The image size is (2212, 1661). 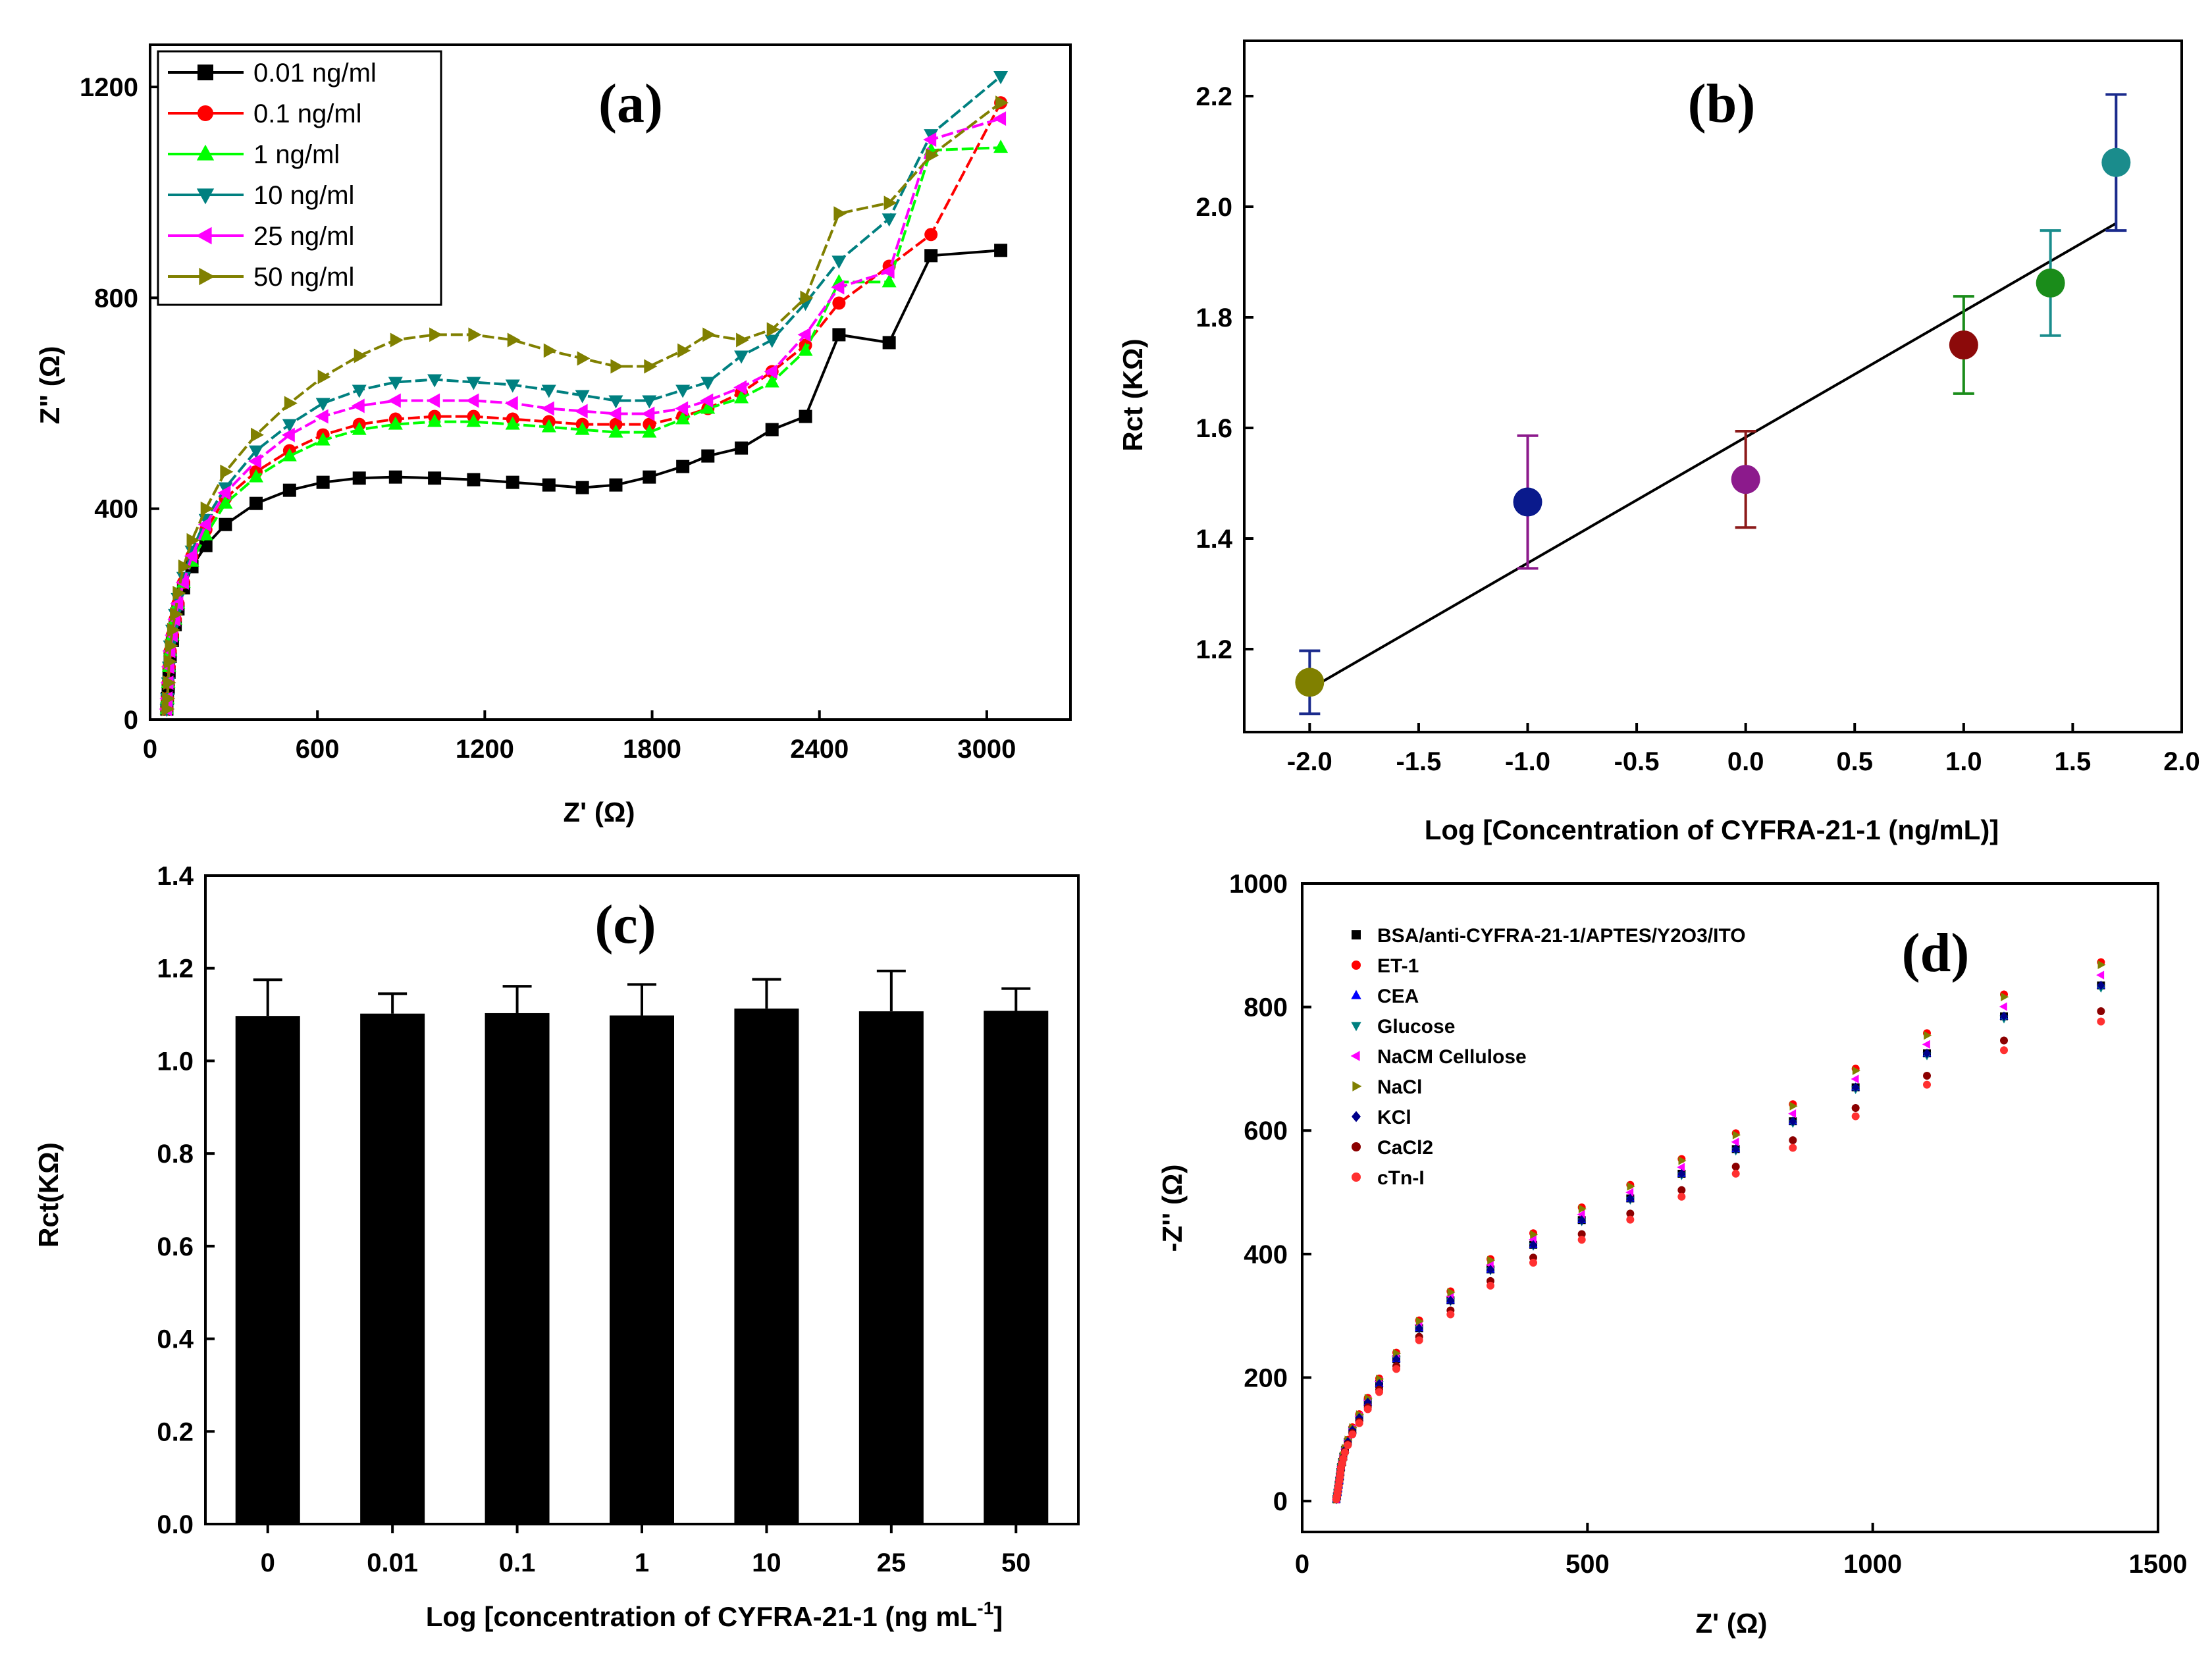 I want to click on panel-b-xtick-label: 1.0, so click(x=1964, y=761).